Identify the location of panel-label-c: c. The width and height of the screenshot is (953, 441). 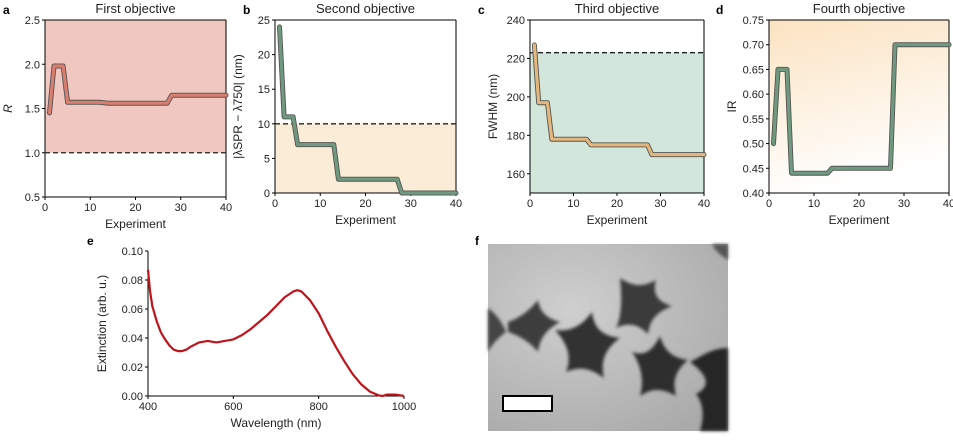
(481, 10).